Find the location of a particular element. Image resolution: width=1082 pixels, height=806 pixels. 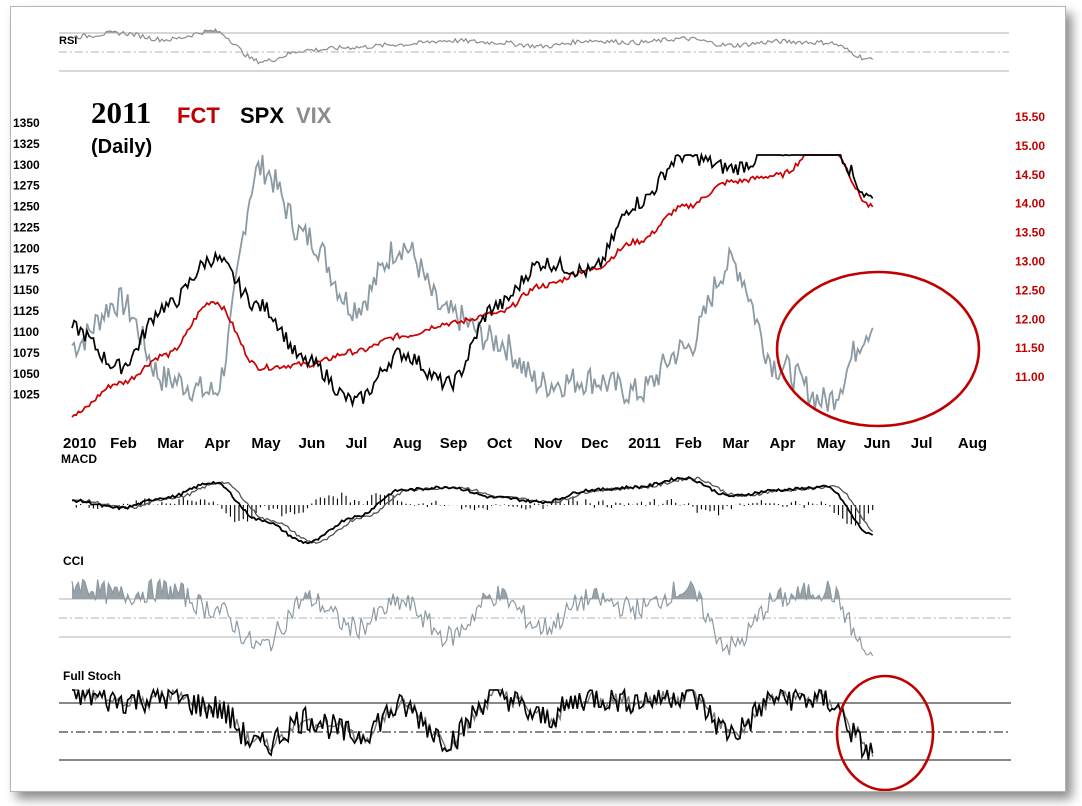

right-tick-label: 15.50 is located at coordinates (1030, 117).